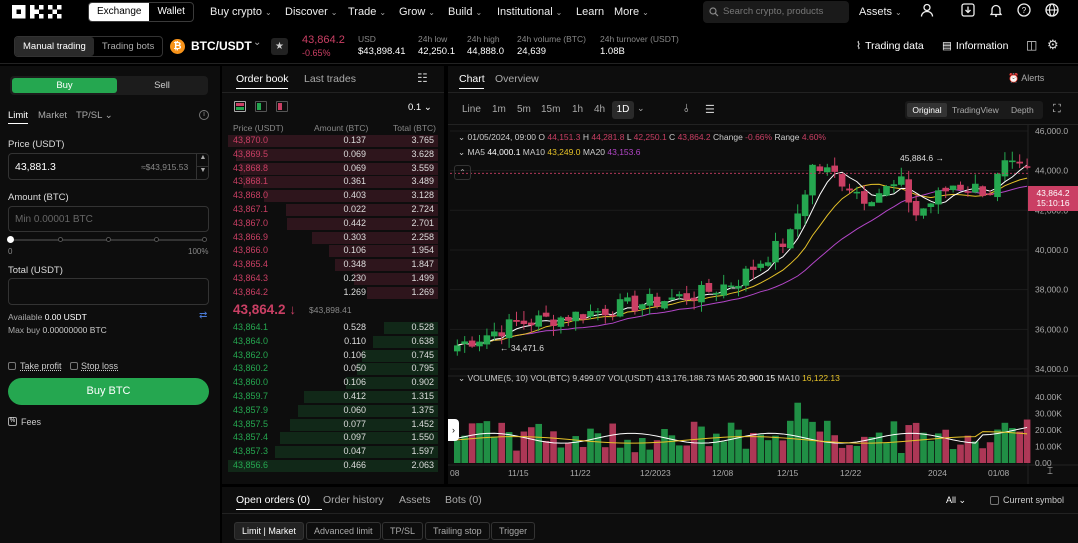 The width and height of the screenshot is (1078, 543). I want to click on axis-reset-icon: ⌶, so click(1050, 471).